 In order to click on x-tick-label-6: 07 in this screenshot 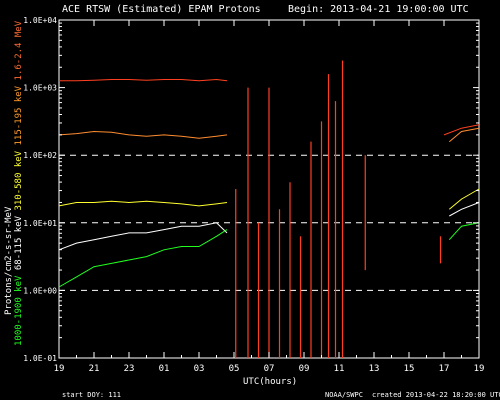, I will do `click(269, 369)`.